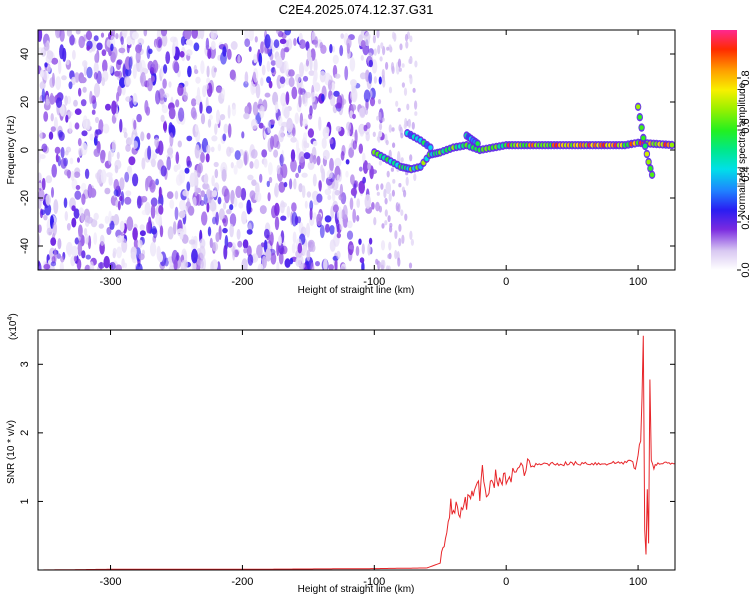 Image resolution: width=750 pixels, height=600 pixels. What do you see at coordinates (638, 282) in the screenshot?
I see `x-tick-label: 100` at bounding box center [638, 282].